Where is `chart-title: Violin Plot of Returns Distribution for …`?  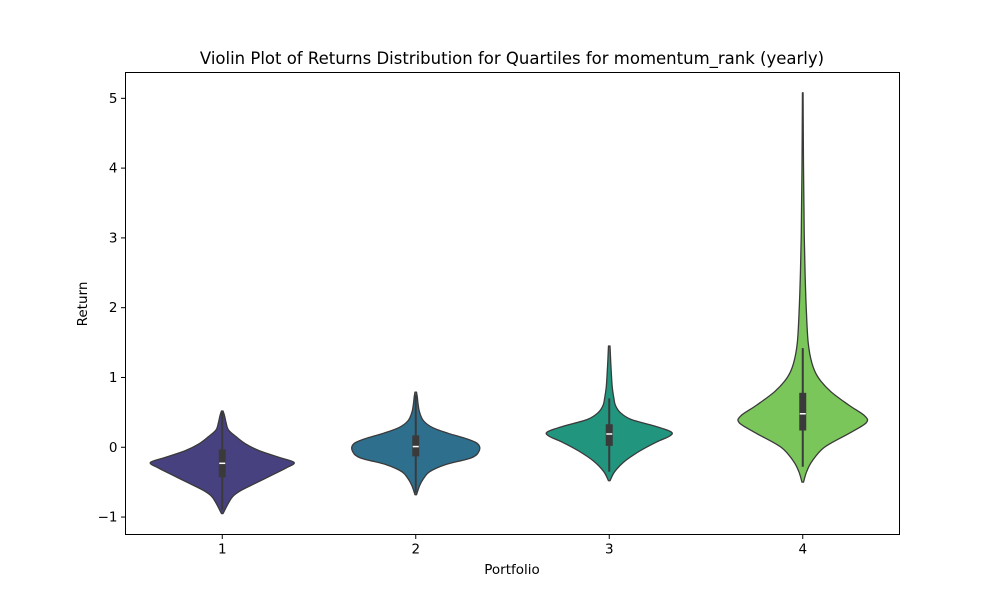
chart-title: Violin Plot of Returns Distribution for … is located at coordinates (512, 59).